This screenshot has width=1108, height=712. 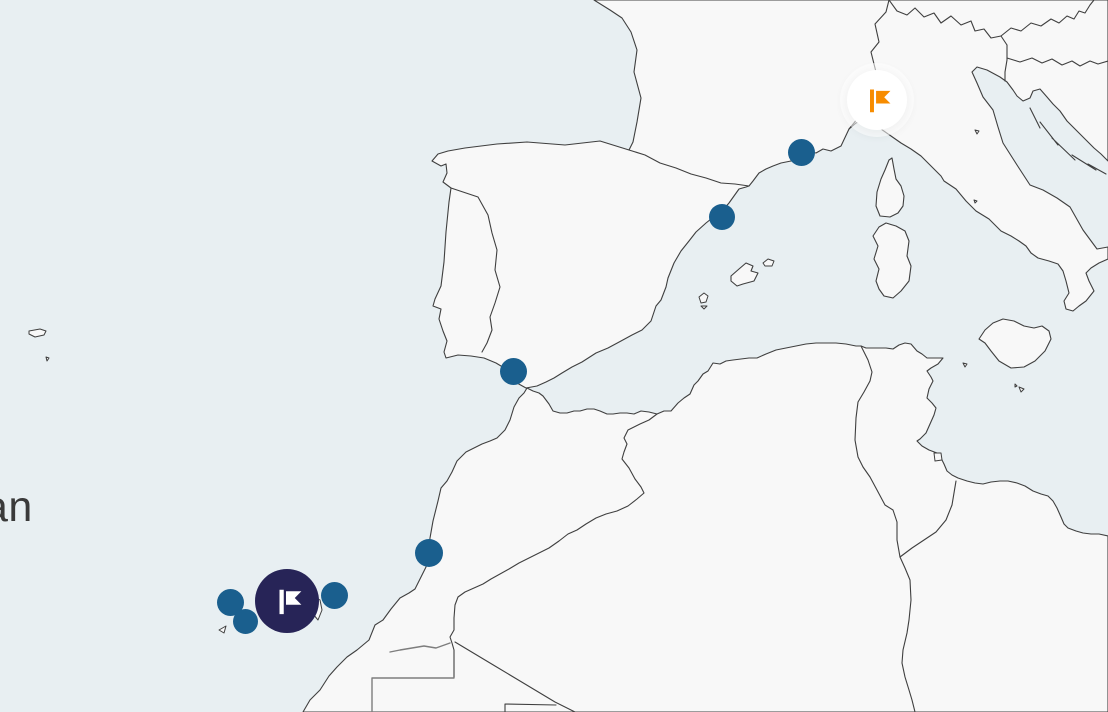 I want to click on island-elba, so click(x=977, y=132).